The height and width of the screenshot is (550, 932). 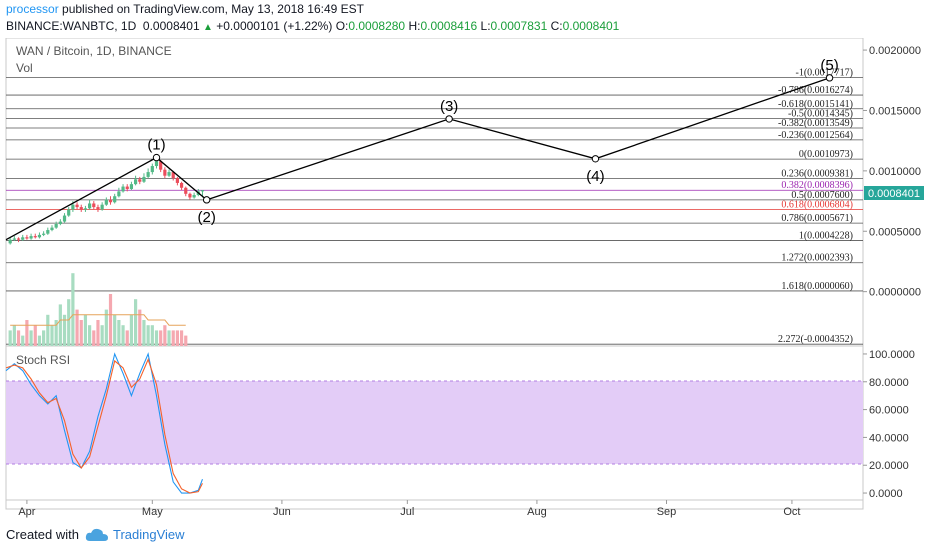 What do you see at coordinates (895, 293) in the screenshot?
I see `price-axis-label: 0.0000000` at bounding box center [895, 293].